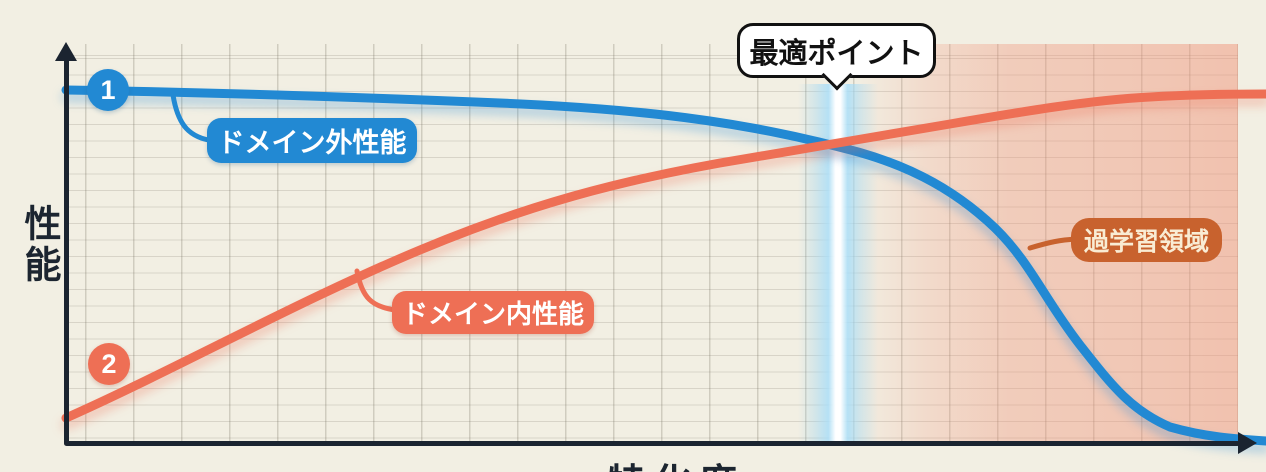  I want to click on y-axis-line, so click(66, 250).